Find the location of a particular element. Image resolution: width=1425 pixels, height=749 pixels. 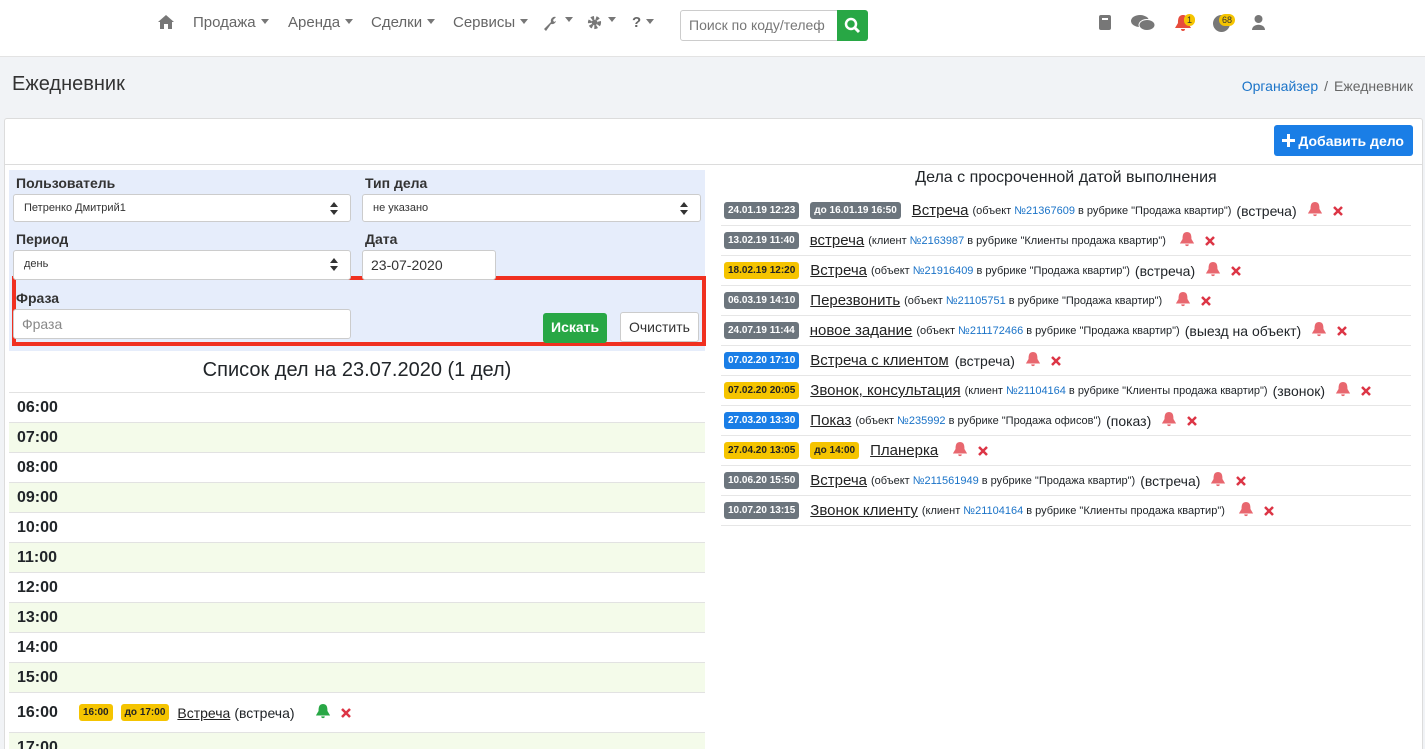

detail-link: №2163987 is located at coordinates (937, 240).